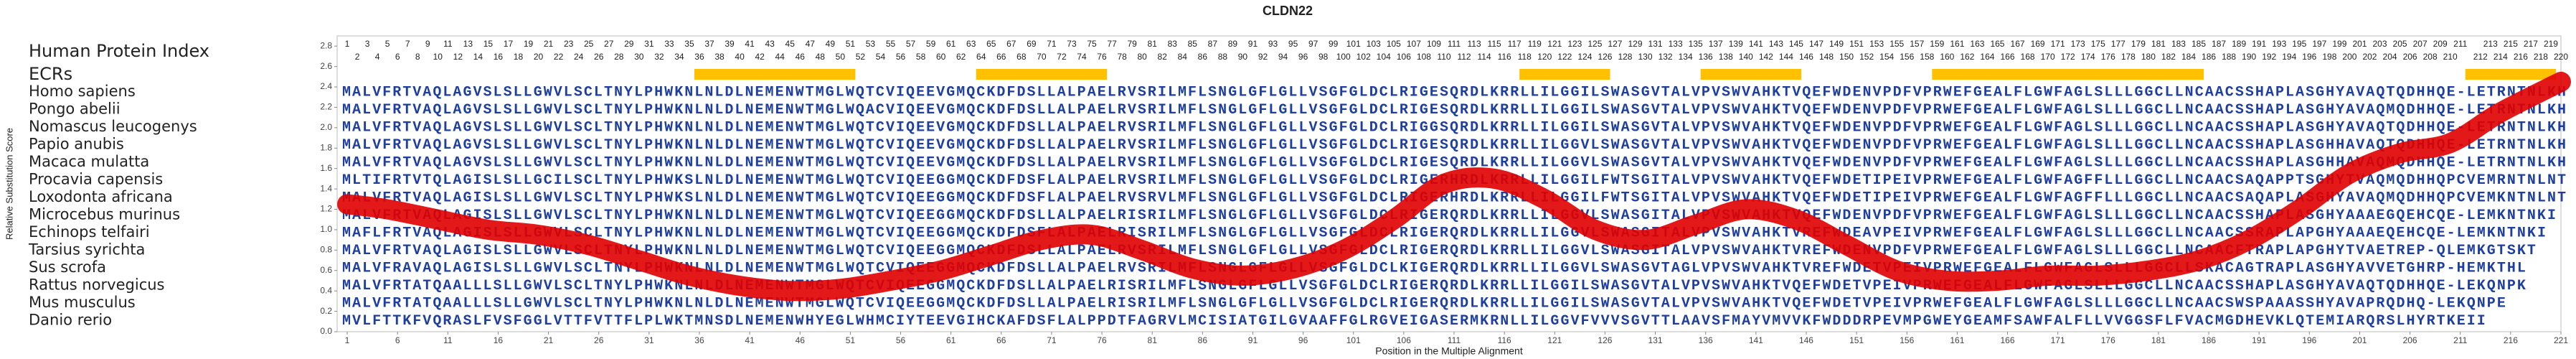 This screenshot has height=359, width=2576. What do you see at coordinates (1535, 44) in the screenshot?
I see `protein-index: 119` at bounding box center [1535, 44].